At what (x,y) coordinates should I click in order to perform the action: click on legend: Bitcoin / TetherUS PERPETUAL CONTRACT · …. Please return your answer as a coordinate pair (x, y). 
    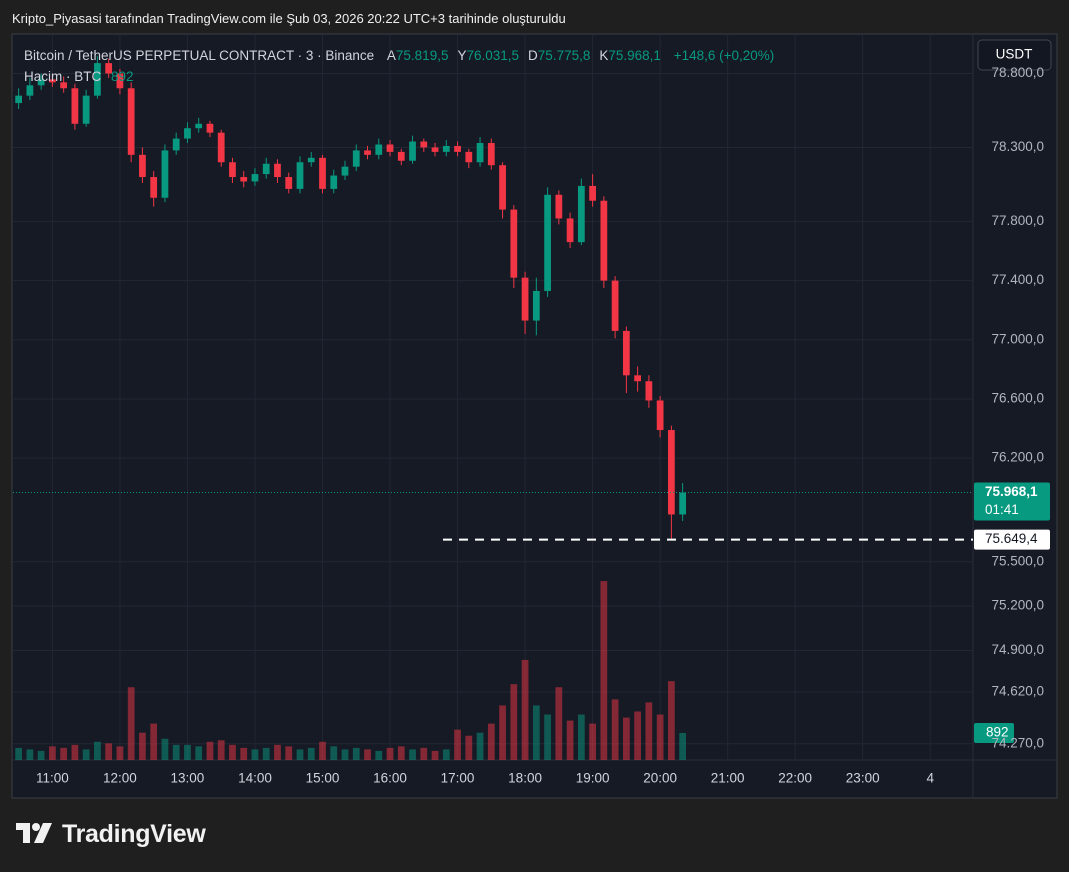
    Looking at the image, I should click on (399, 66).